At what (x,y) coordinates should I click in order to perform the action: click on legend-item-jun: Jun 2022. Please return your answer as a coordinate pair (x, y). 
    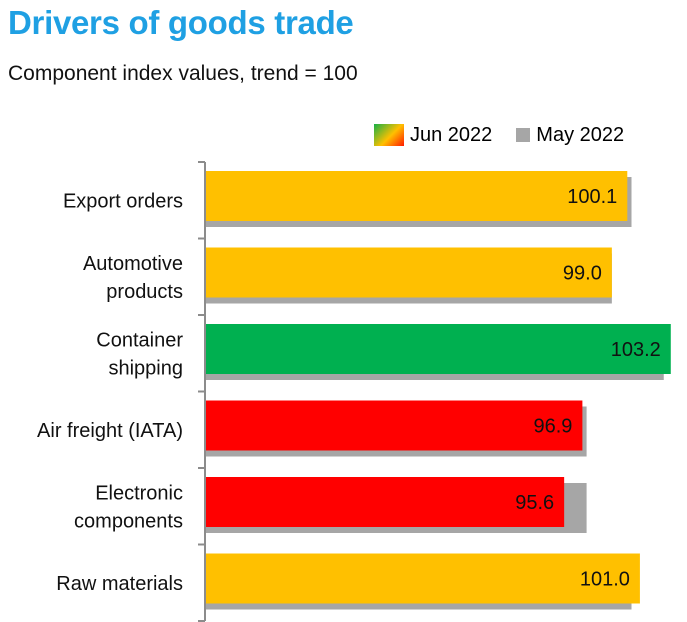
    Looking at the image, I should click on (433, 135).